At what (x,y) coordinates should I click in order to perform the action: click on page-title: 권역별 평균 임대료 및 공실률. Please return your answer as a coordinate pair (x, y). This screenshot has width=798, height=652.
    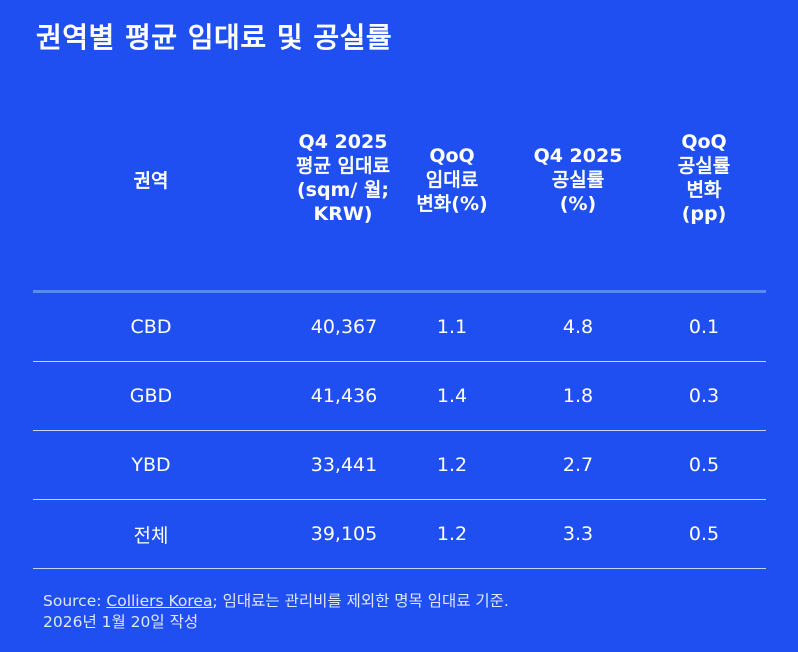
    Looking at the image, I should click on (214, 37).